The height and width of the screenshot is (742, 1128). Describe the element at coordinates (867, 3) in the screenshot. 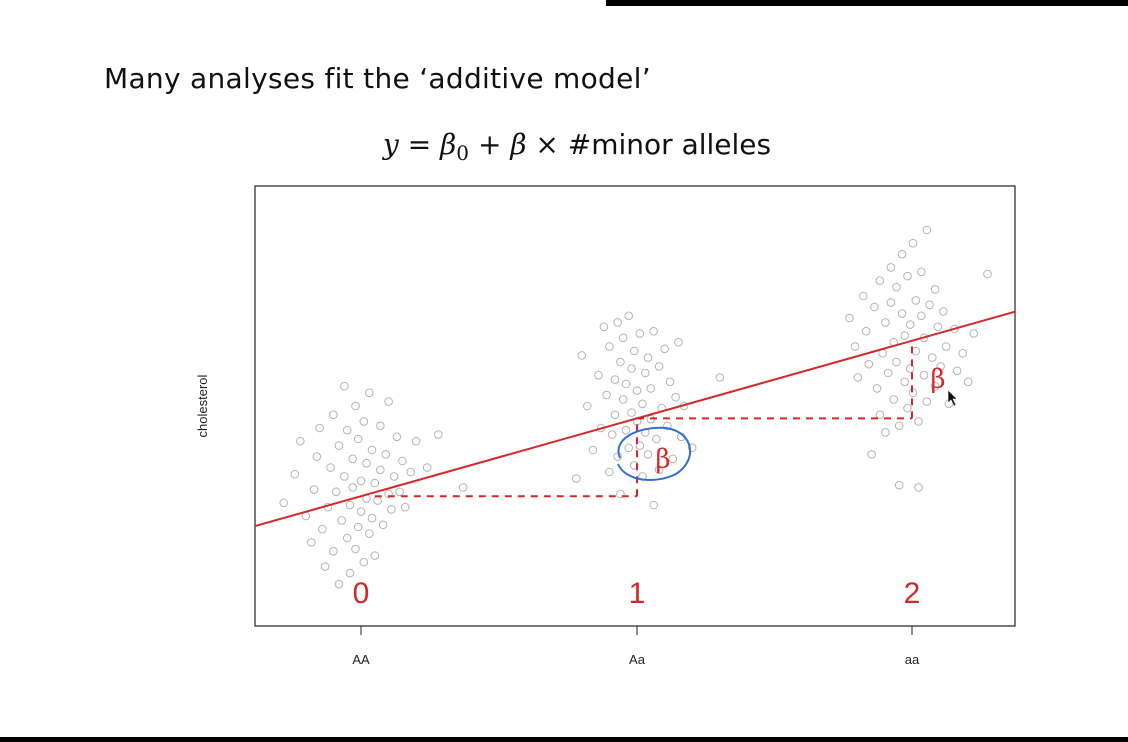

I see `top-black-bar` at that location.